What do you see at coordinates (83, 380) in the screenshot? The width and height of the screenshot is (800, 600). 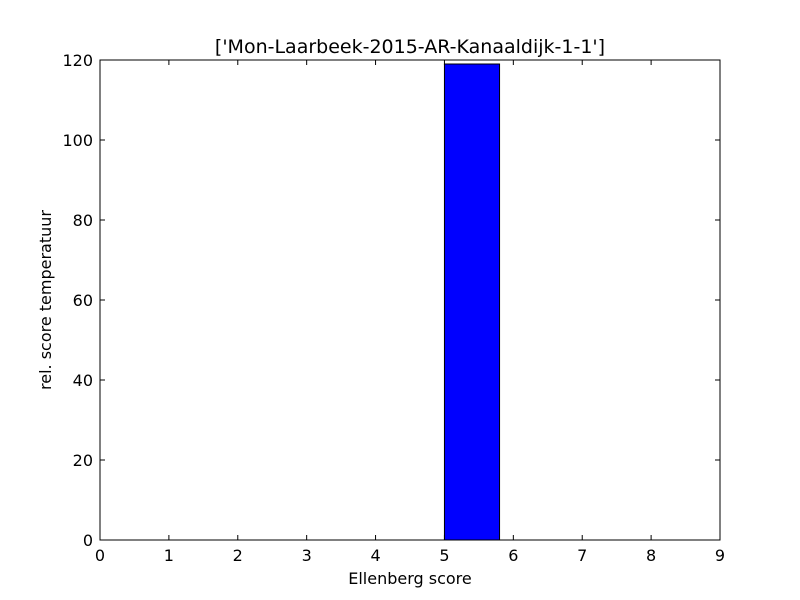 I see `y-tick-label: 40` at bounding box center [83, 380].